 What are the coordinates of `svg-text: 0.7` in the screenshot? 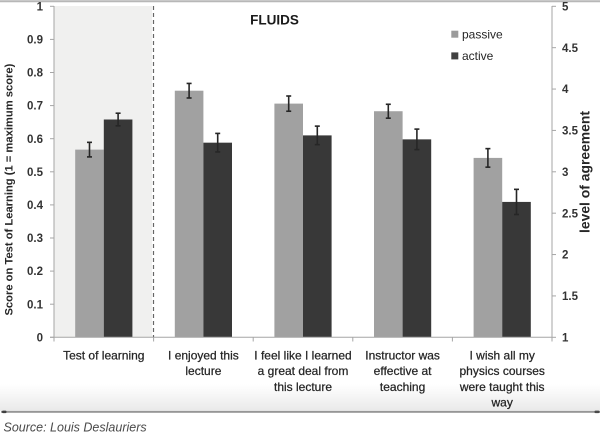 It's located at (35, 107).